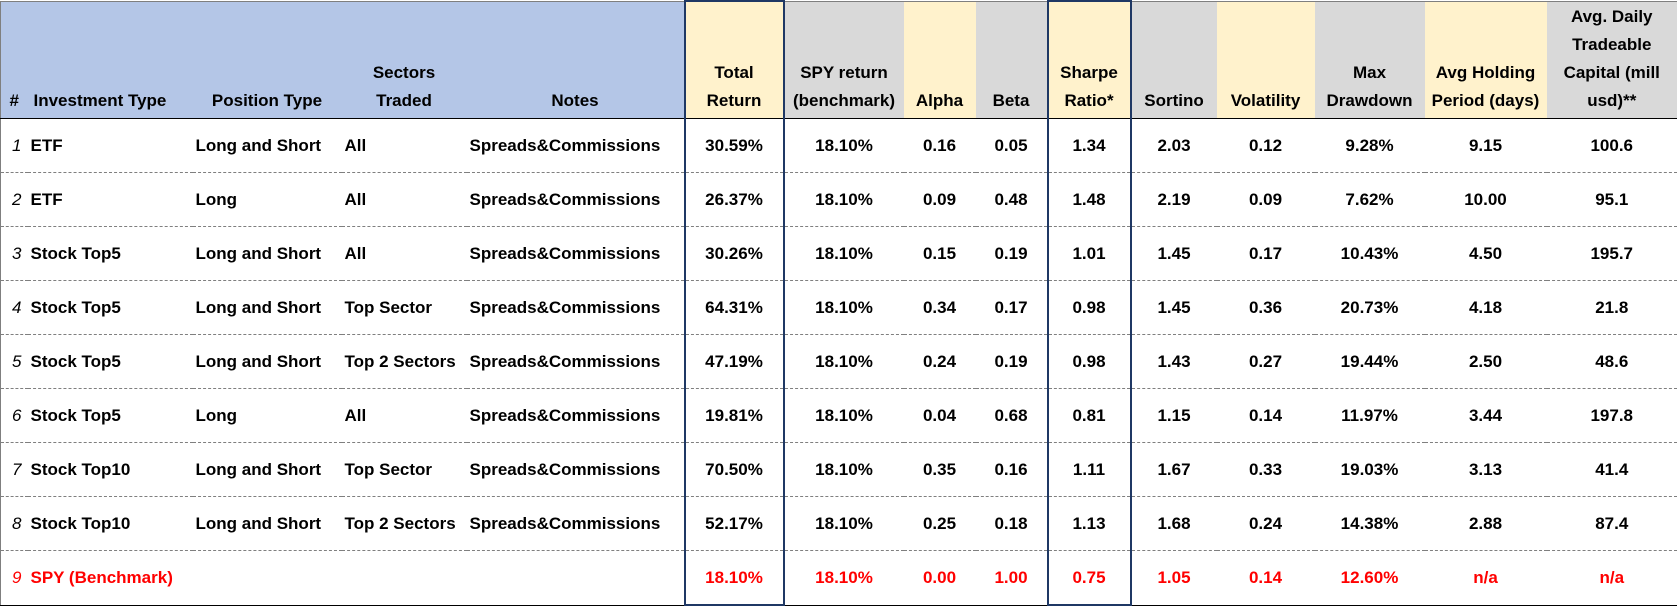  I want to click on header-spy-return: SPY return (benchmark), so click(844, 60).